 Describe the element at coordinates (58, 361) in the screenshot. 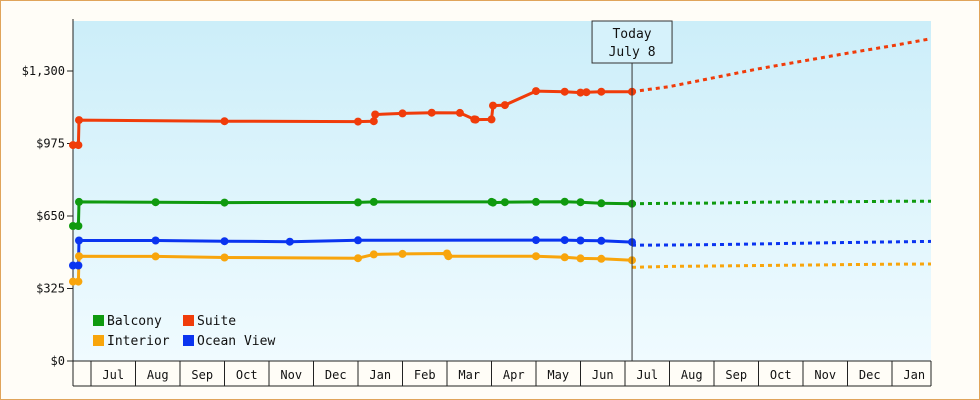

I see `y-tick-label: $0` at that location.